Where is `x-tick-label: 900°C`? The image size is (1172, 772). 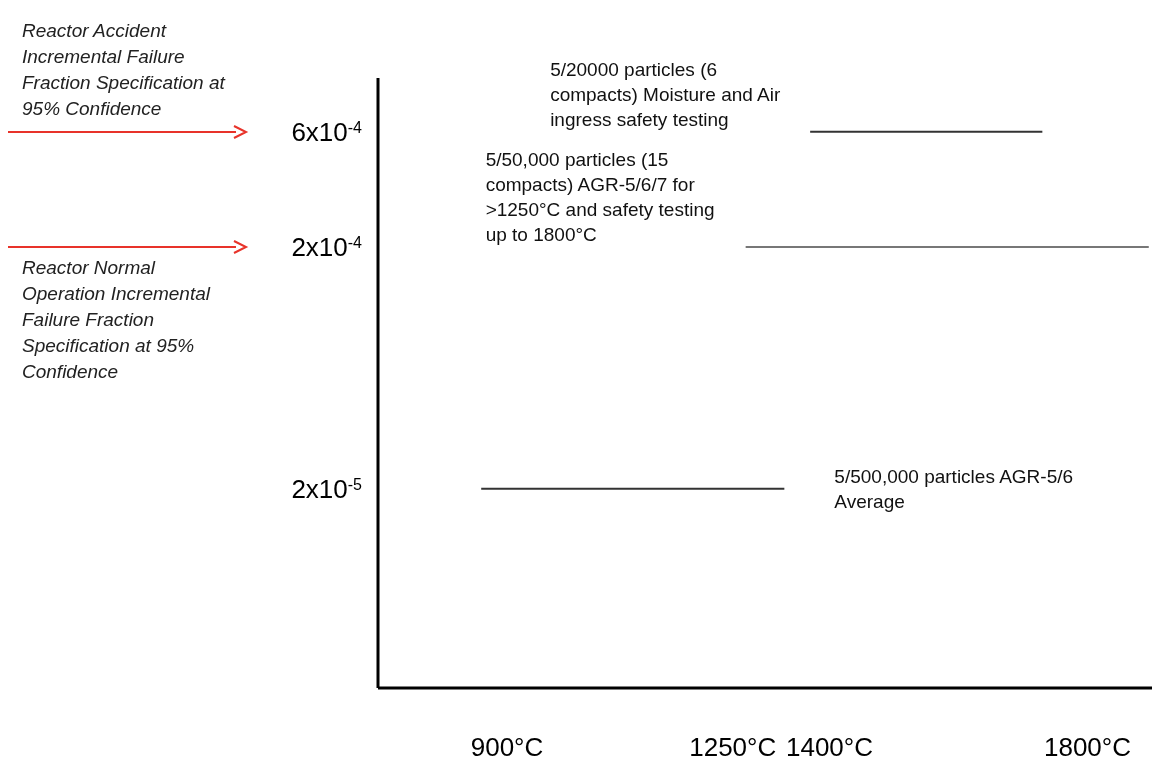
x-tick-label: 900°C is located at coordinates (507, 747).